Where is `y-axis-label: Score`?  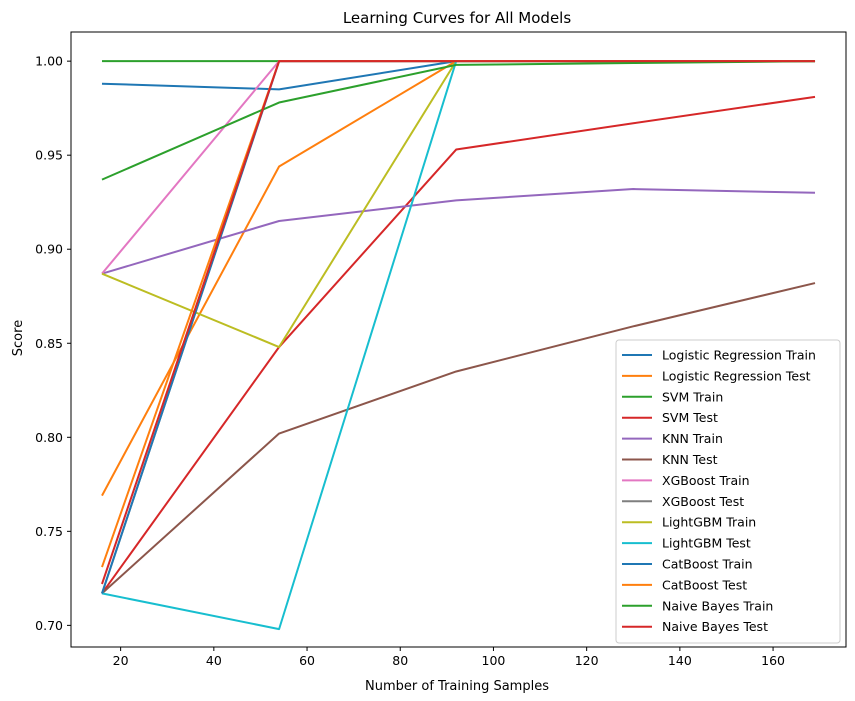
y-axis-label: Score is located at coordinates (18, 338).